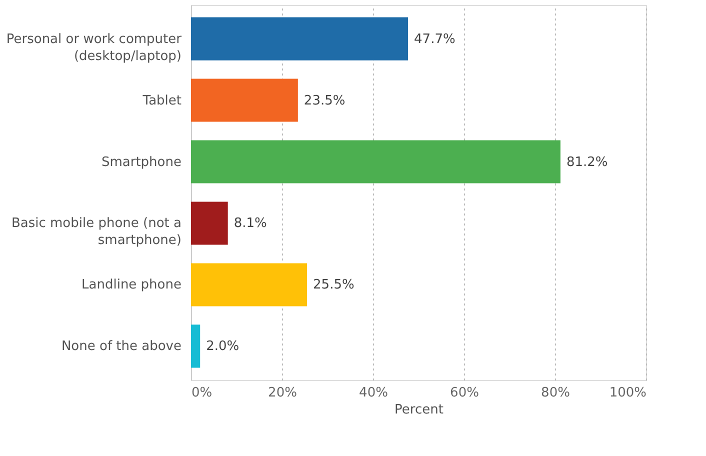  I want to click on y-tick-label: Tablet, so click(162, 100).